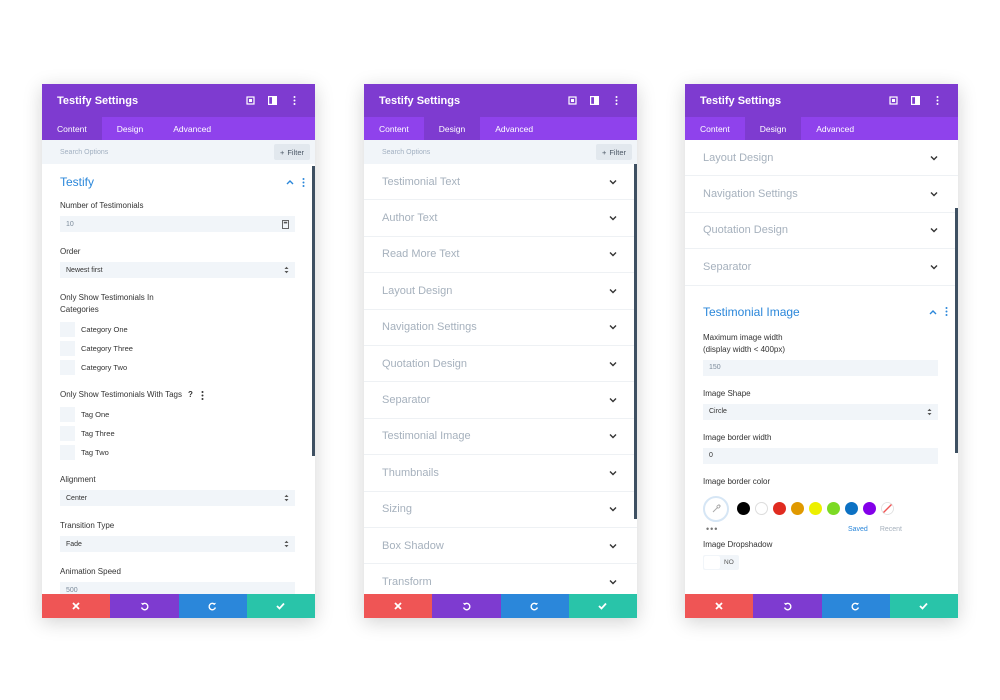 The image size is (1000, 700). Describe the element at coordinates (178, 329) in the screenshot. I see `checkbox-category-one: Category One` at that location.